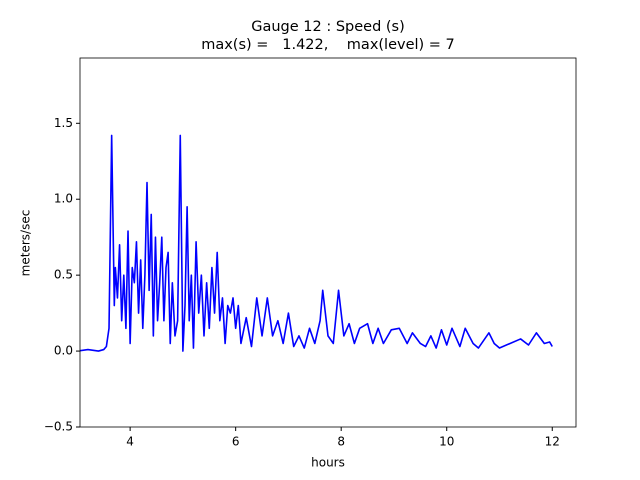  Describe the element at coordinates (552, 442) in the screenshot. I see `x-tick-label: 12` at that location.